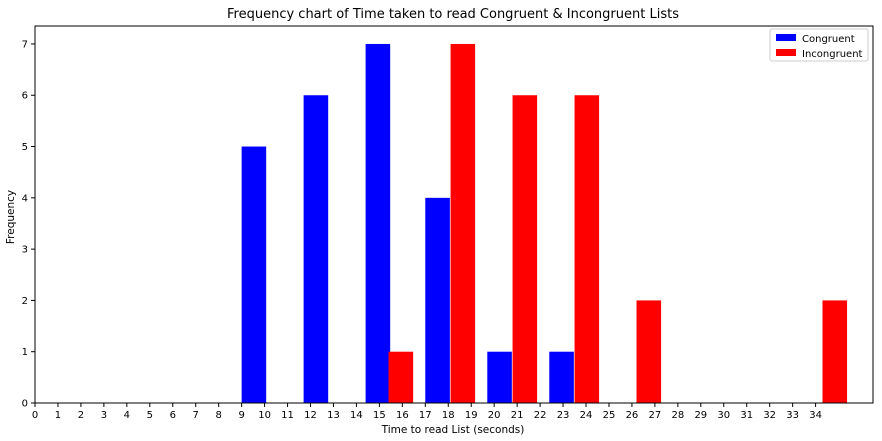 The height and width of the screenshot is (441, 882). Describe the element at coordinates (58, 415) in the screenshot. I see `x-tick-label: 1` at that location.